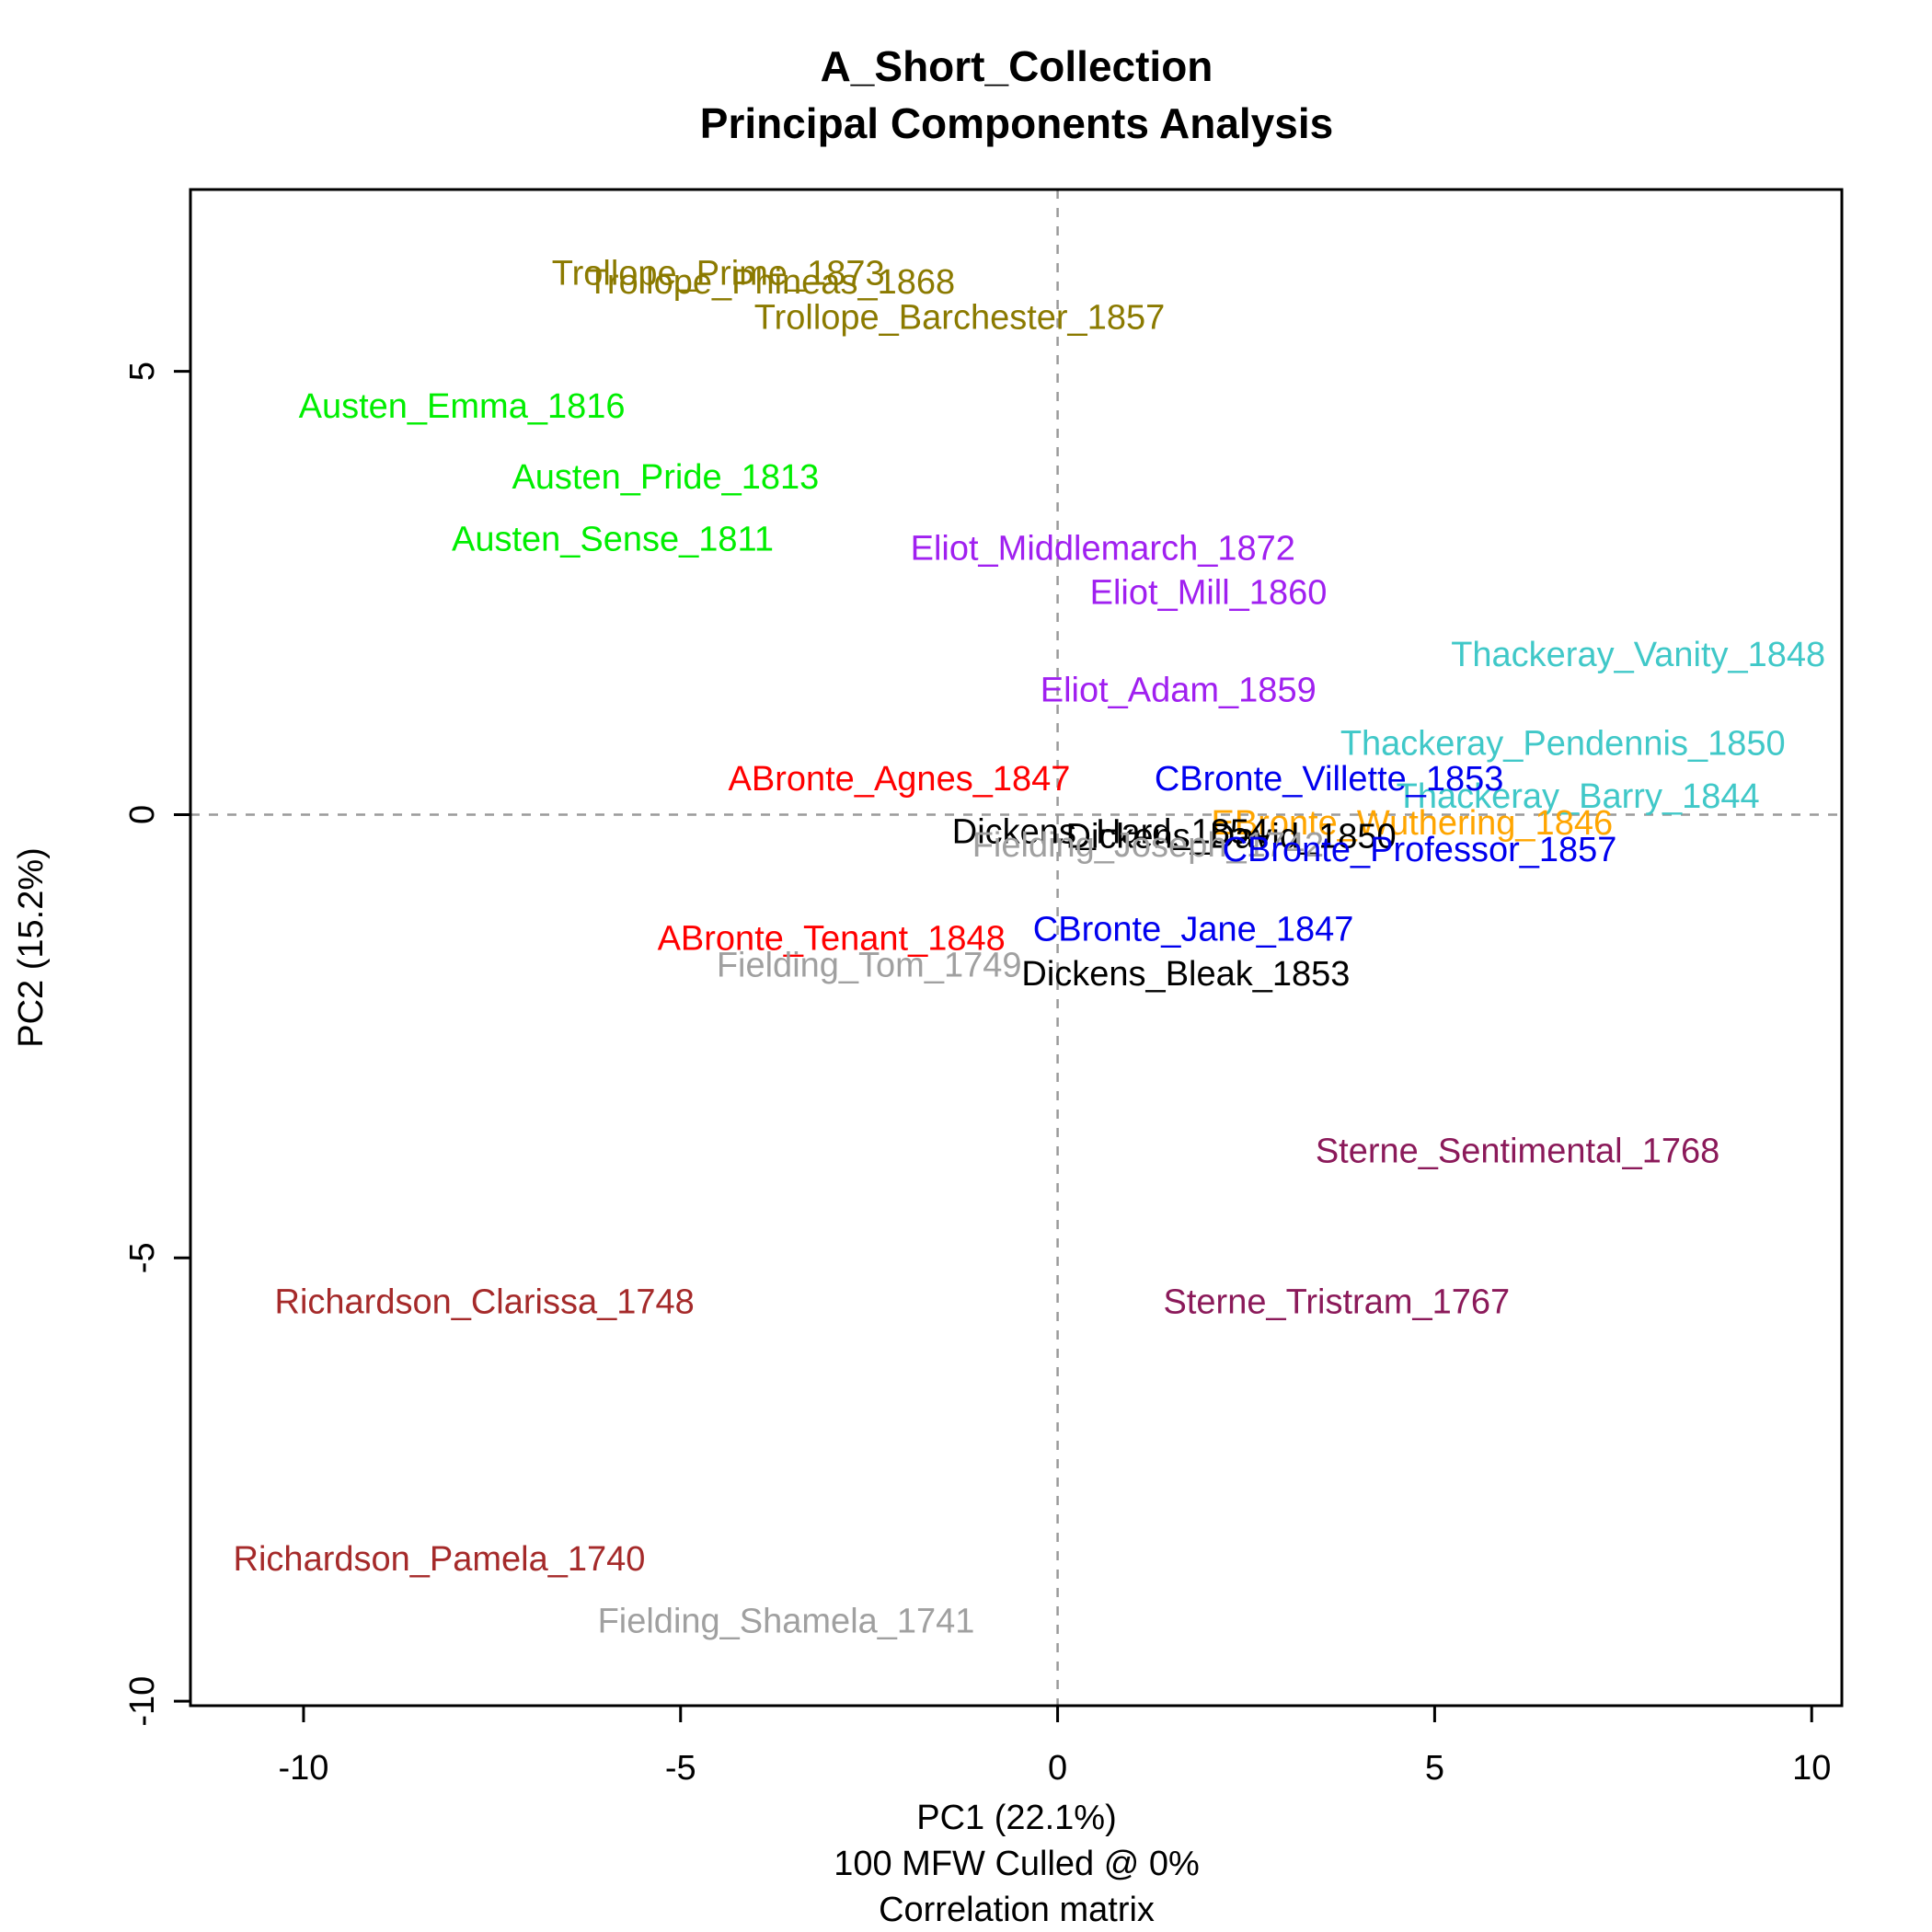 This screenshot has width=1932, height=1932. Describe the element at coordinates (1017, 1910) in the screenshot. I see `x-axis-title-line-3: Correlation matrix` at that location.